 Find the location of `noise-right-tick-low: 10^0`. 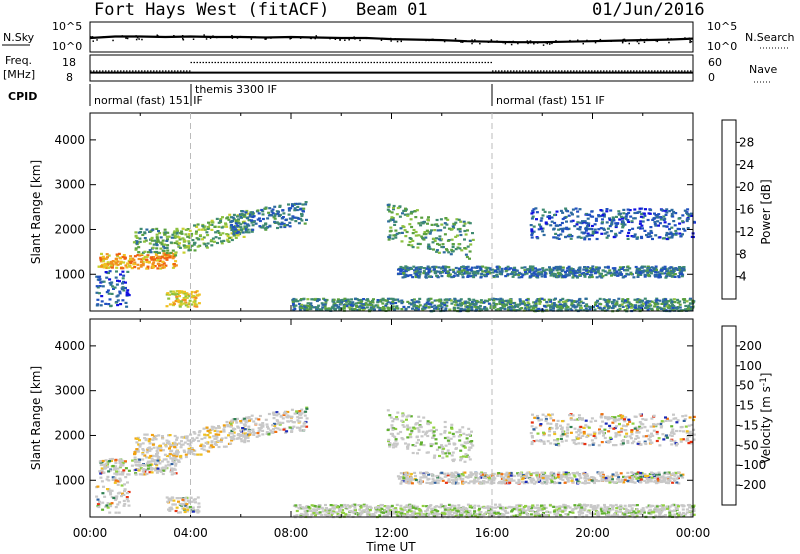

noise-right-tick-low: 10^0 is located at coordinates (722, 46).